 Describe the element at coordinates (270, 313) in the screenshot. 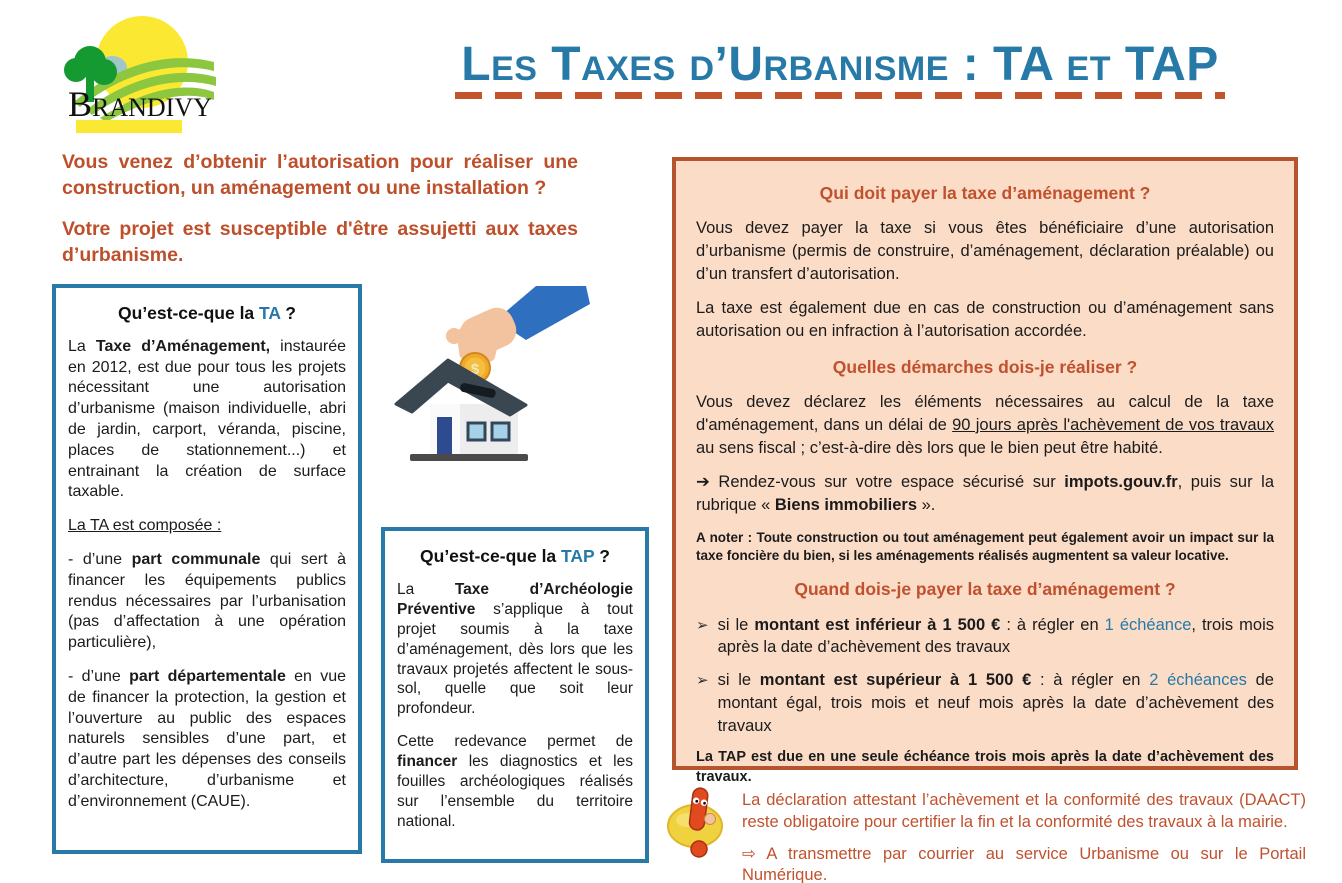

I see `ta-title-abbr: TA` at that location.